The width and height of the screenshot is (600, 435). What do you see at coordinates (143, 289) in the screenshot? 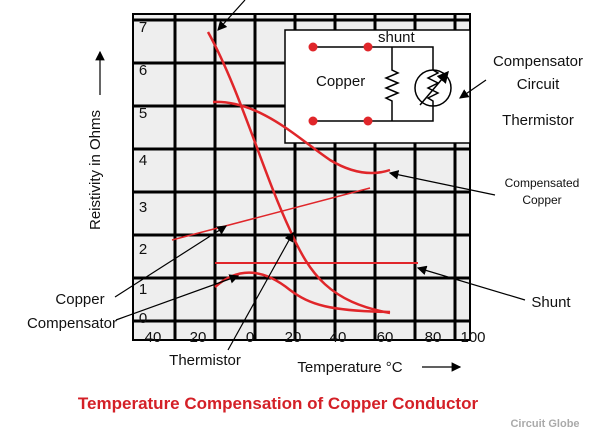
I see `y-tick: 1` at bounding box center [143, 289].